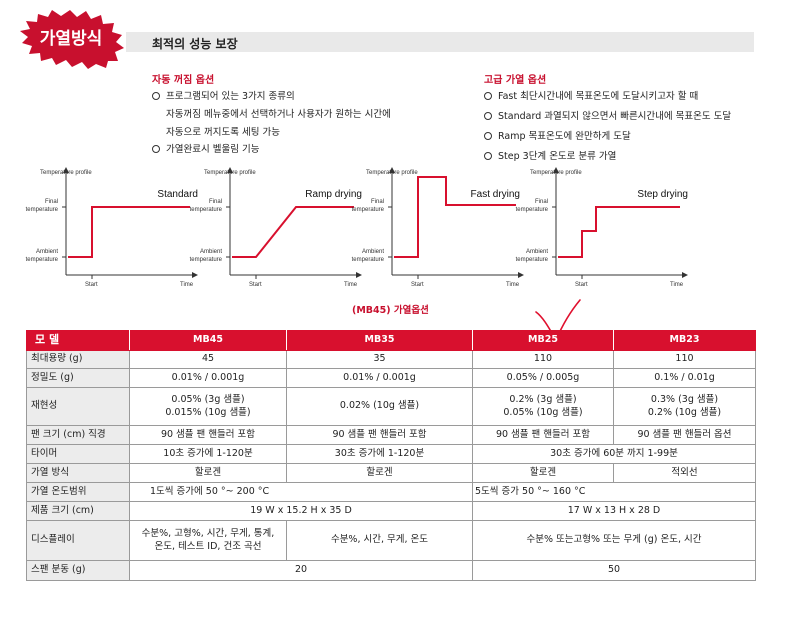 Image resolution: width=788 pixels, height=626 pixels. Describe the element at coordinates (379, 540) in the screenshot. I see `cell: 수분%, 시간, 무게, 온도` at that location.